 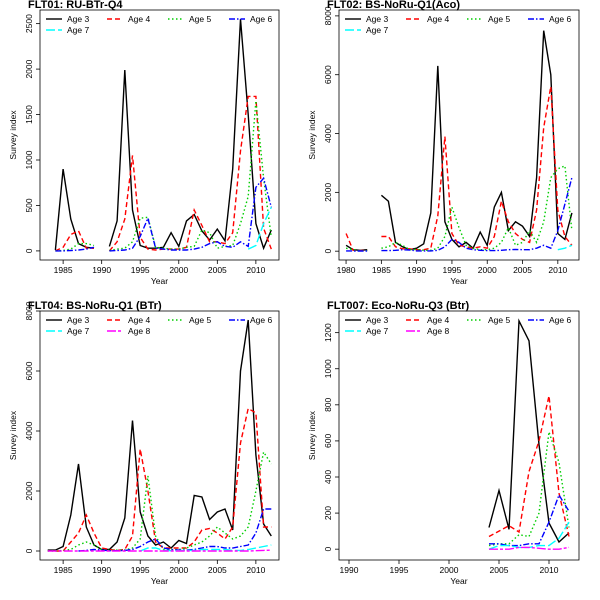 What do you see at coordinates (29, 114) in the screenshot?
I see `y-tick-label: 1500` at bounding box center [29, 114].